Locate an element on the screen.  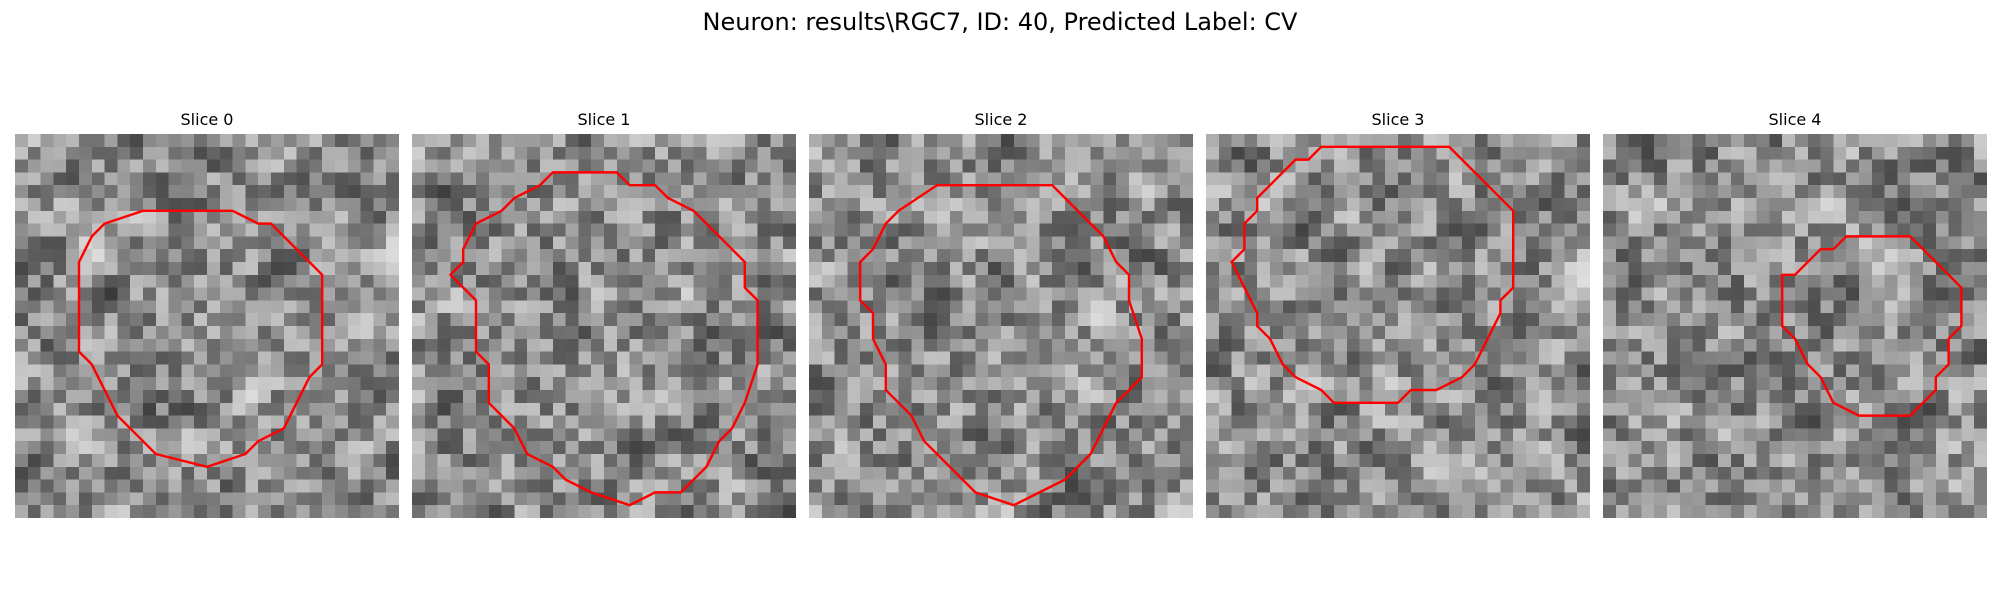
slice-4-contour-overlay is located at coordinates (1871, 326).